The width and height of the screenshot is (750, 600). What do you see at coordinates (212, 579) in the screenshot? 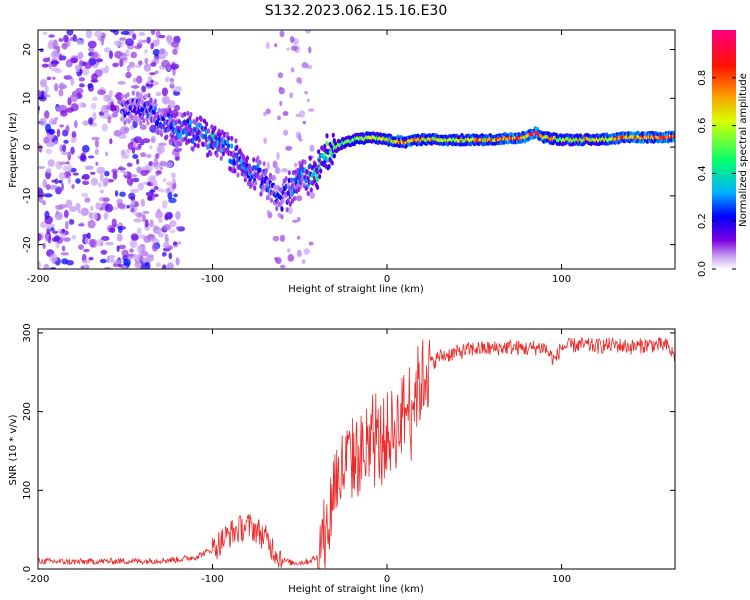
I see `x-tick-label: -100` at bounding box center [212, 579].